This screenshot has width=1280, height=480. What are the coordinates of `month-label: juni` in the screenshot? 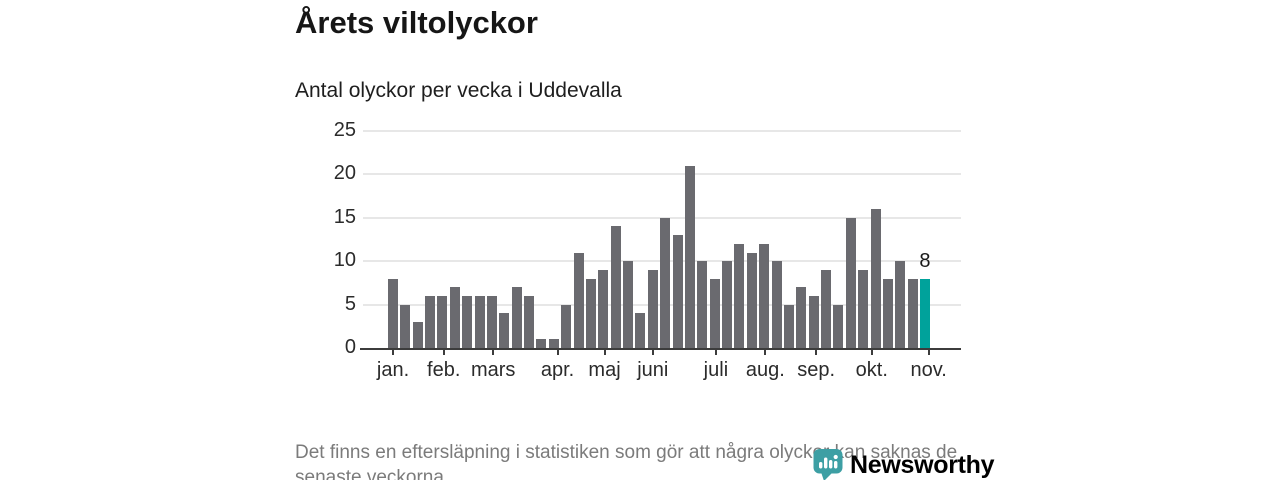 It's located at (653, 370).